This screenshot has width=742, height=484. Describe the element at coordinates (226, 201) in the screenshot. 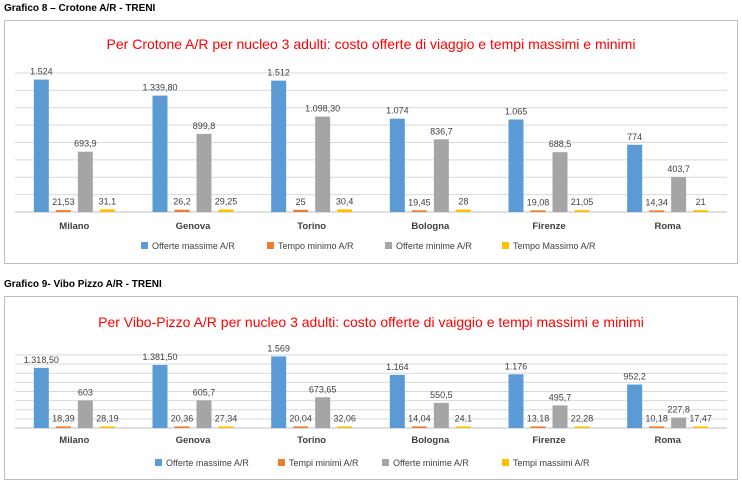

I see `data-label: 29,25` at that location.